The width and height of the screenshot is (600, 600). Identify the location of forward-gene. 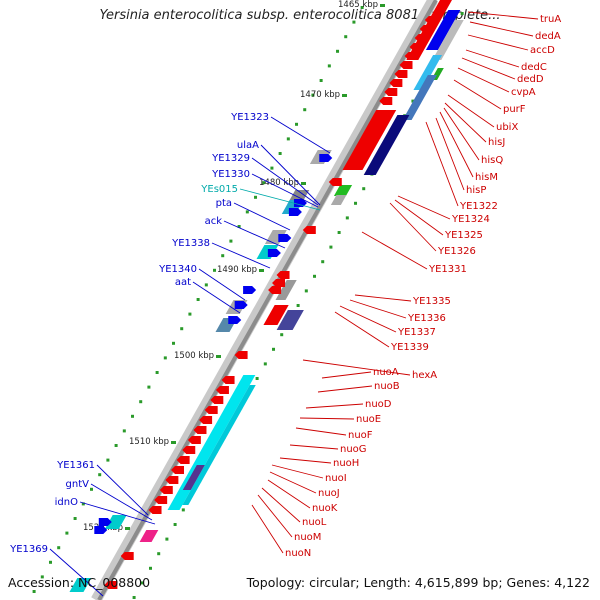
(443, 30).